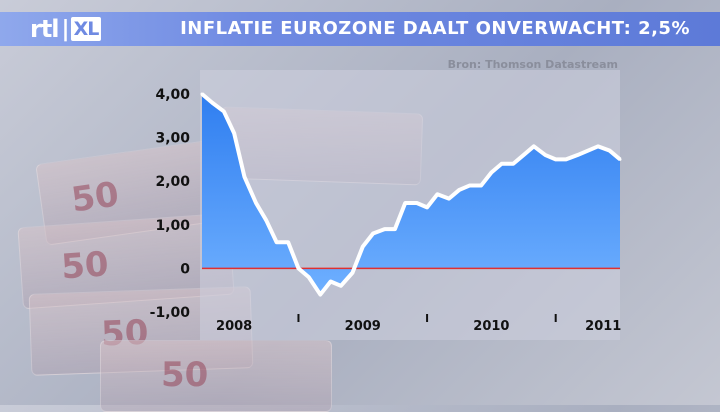 This screenshot has width=720, height=412. Describe the element at coordinates (185, 269) in the screenshot. I see `y-tick-label: 0` at that location.